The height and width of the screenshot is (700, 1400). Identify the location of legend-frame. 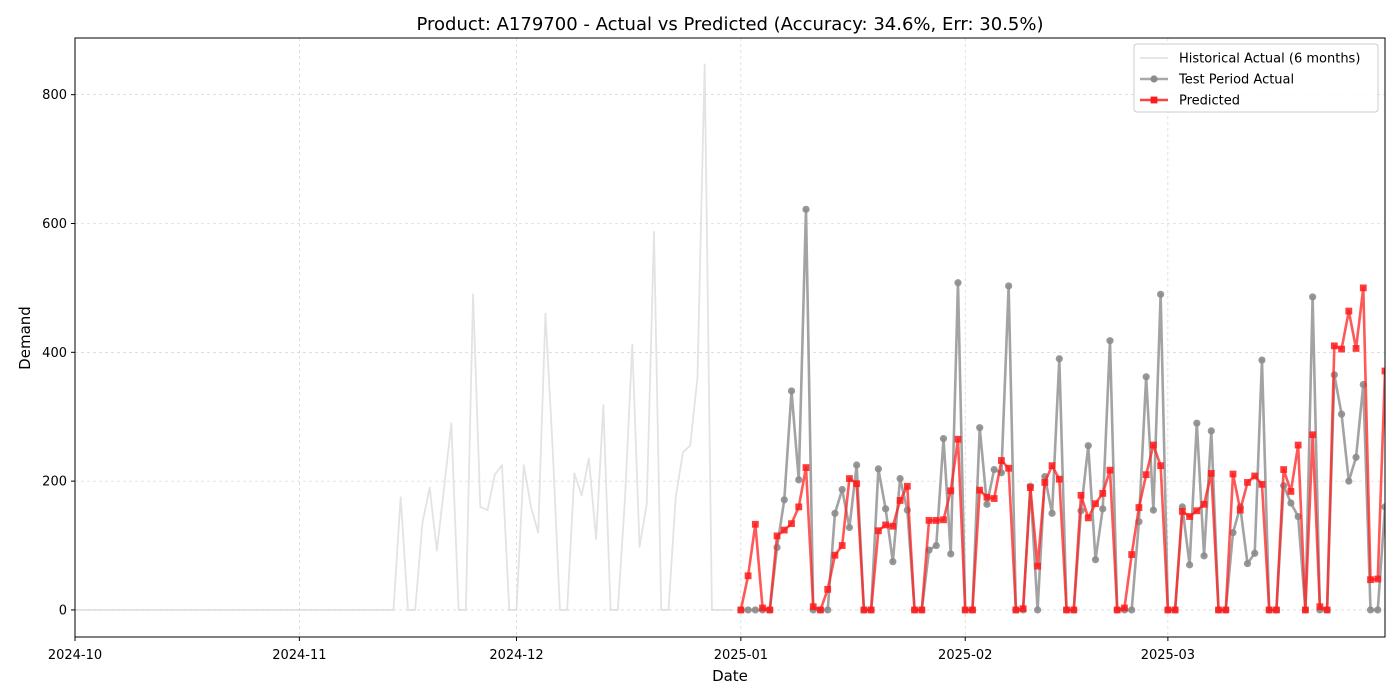
(1256, 78).